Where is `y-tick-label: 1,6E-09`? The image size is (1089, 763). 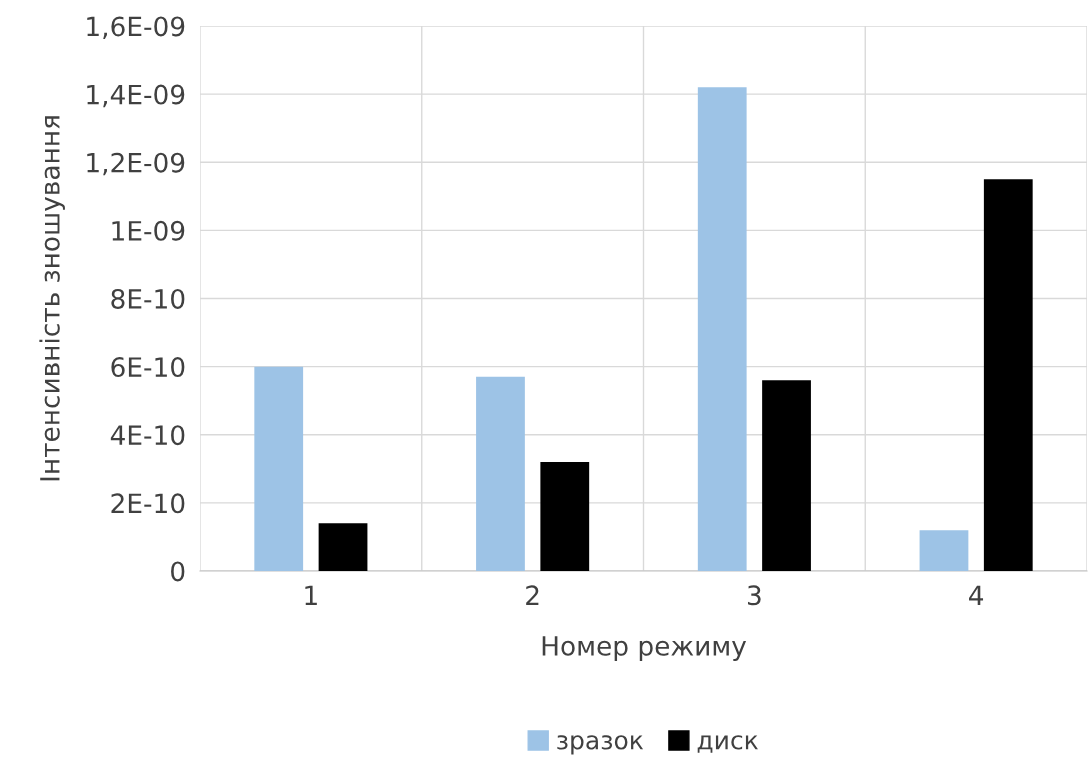 y-tick-label: 1,6E-09 is located at coordinates (136, 28).